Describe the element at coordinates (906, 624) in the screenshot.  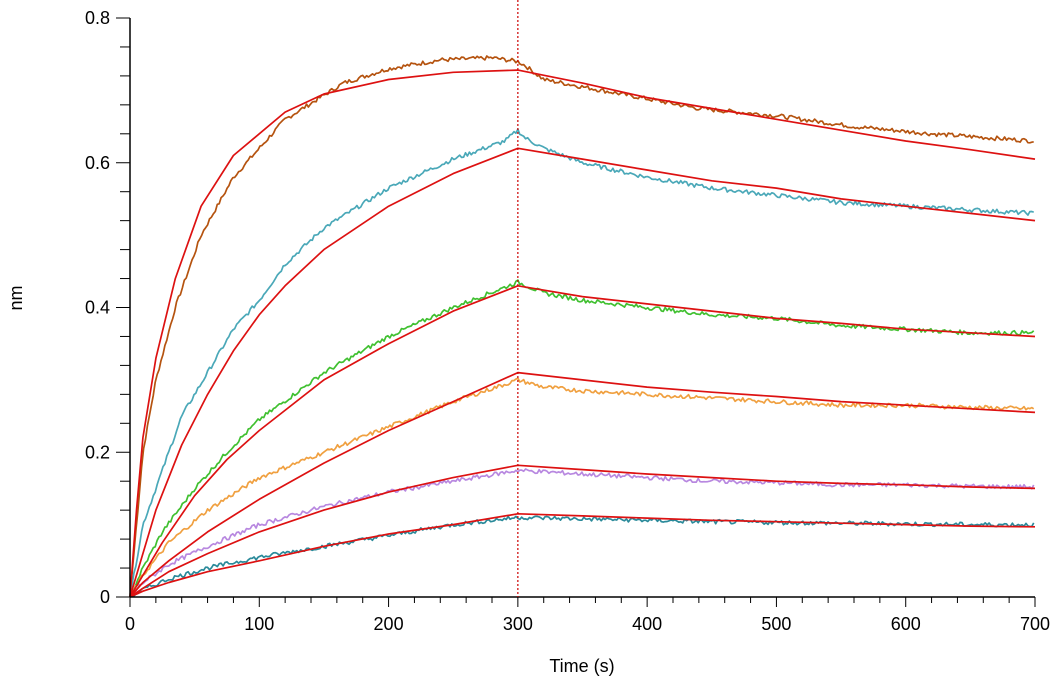
I see `x-tick-label: 600` at that location.